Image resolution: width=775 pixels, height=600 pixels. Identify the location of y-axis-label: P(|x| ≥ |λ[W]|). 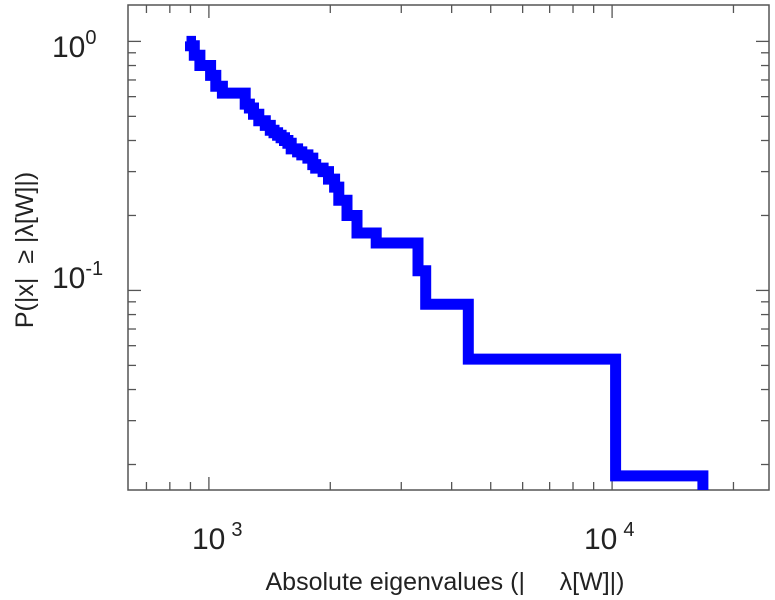
(25, 250).